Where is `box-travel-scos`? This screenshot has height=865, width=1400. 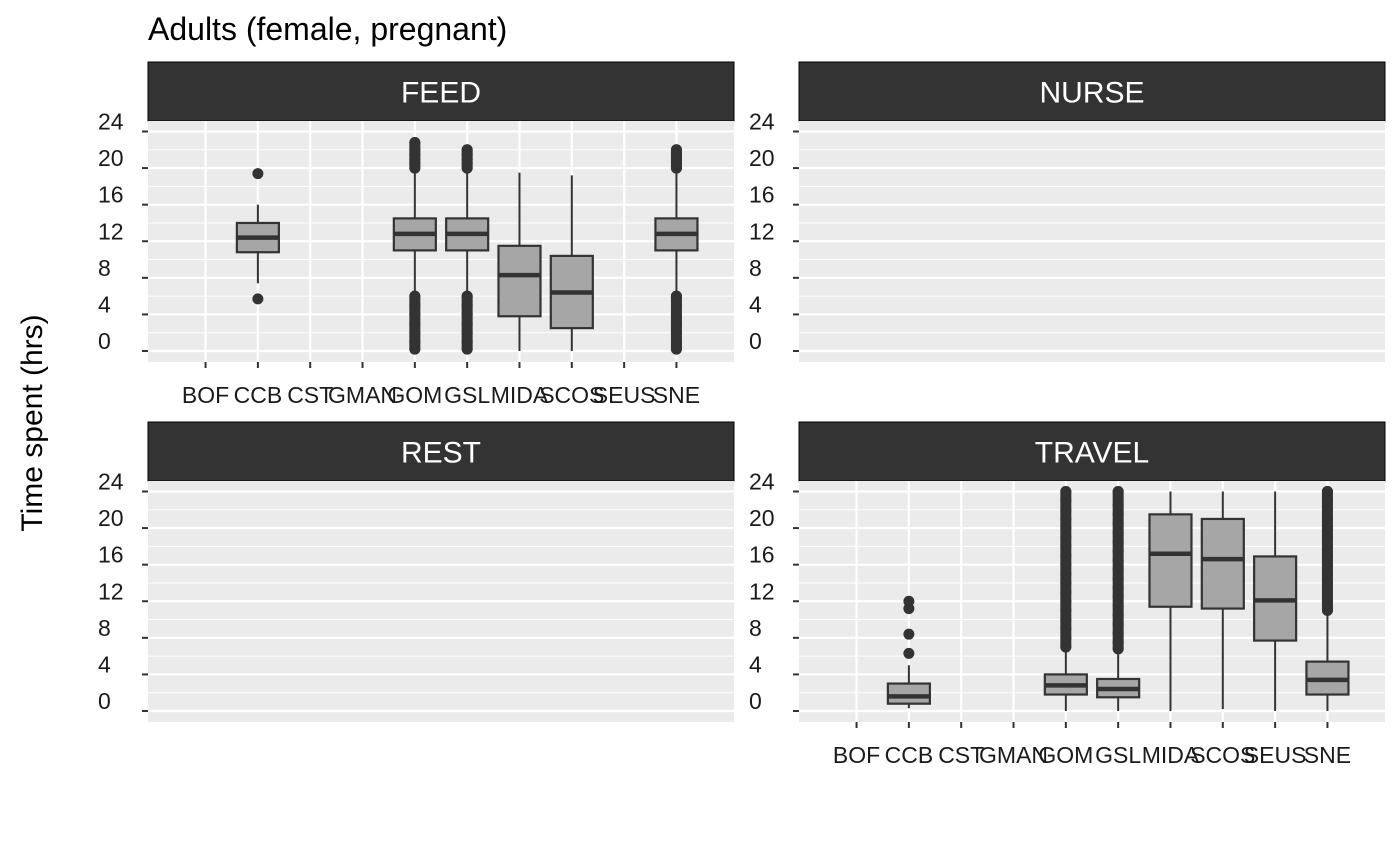
box-travel-scos is located at coordinates (1222, 600).